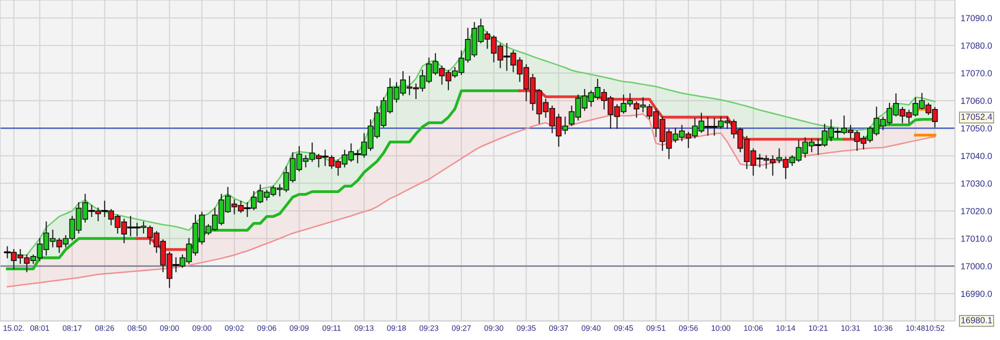 This screenshot has height=340, width=1000. I want to click on y-tick-label: 16990.0, so click(976, 293).